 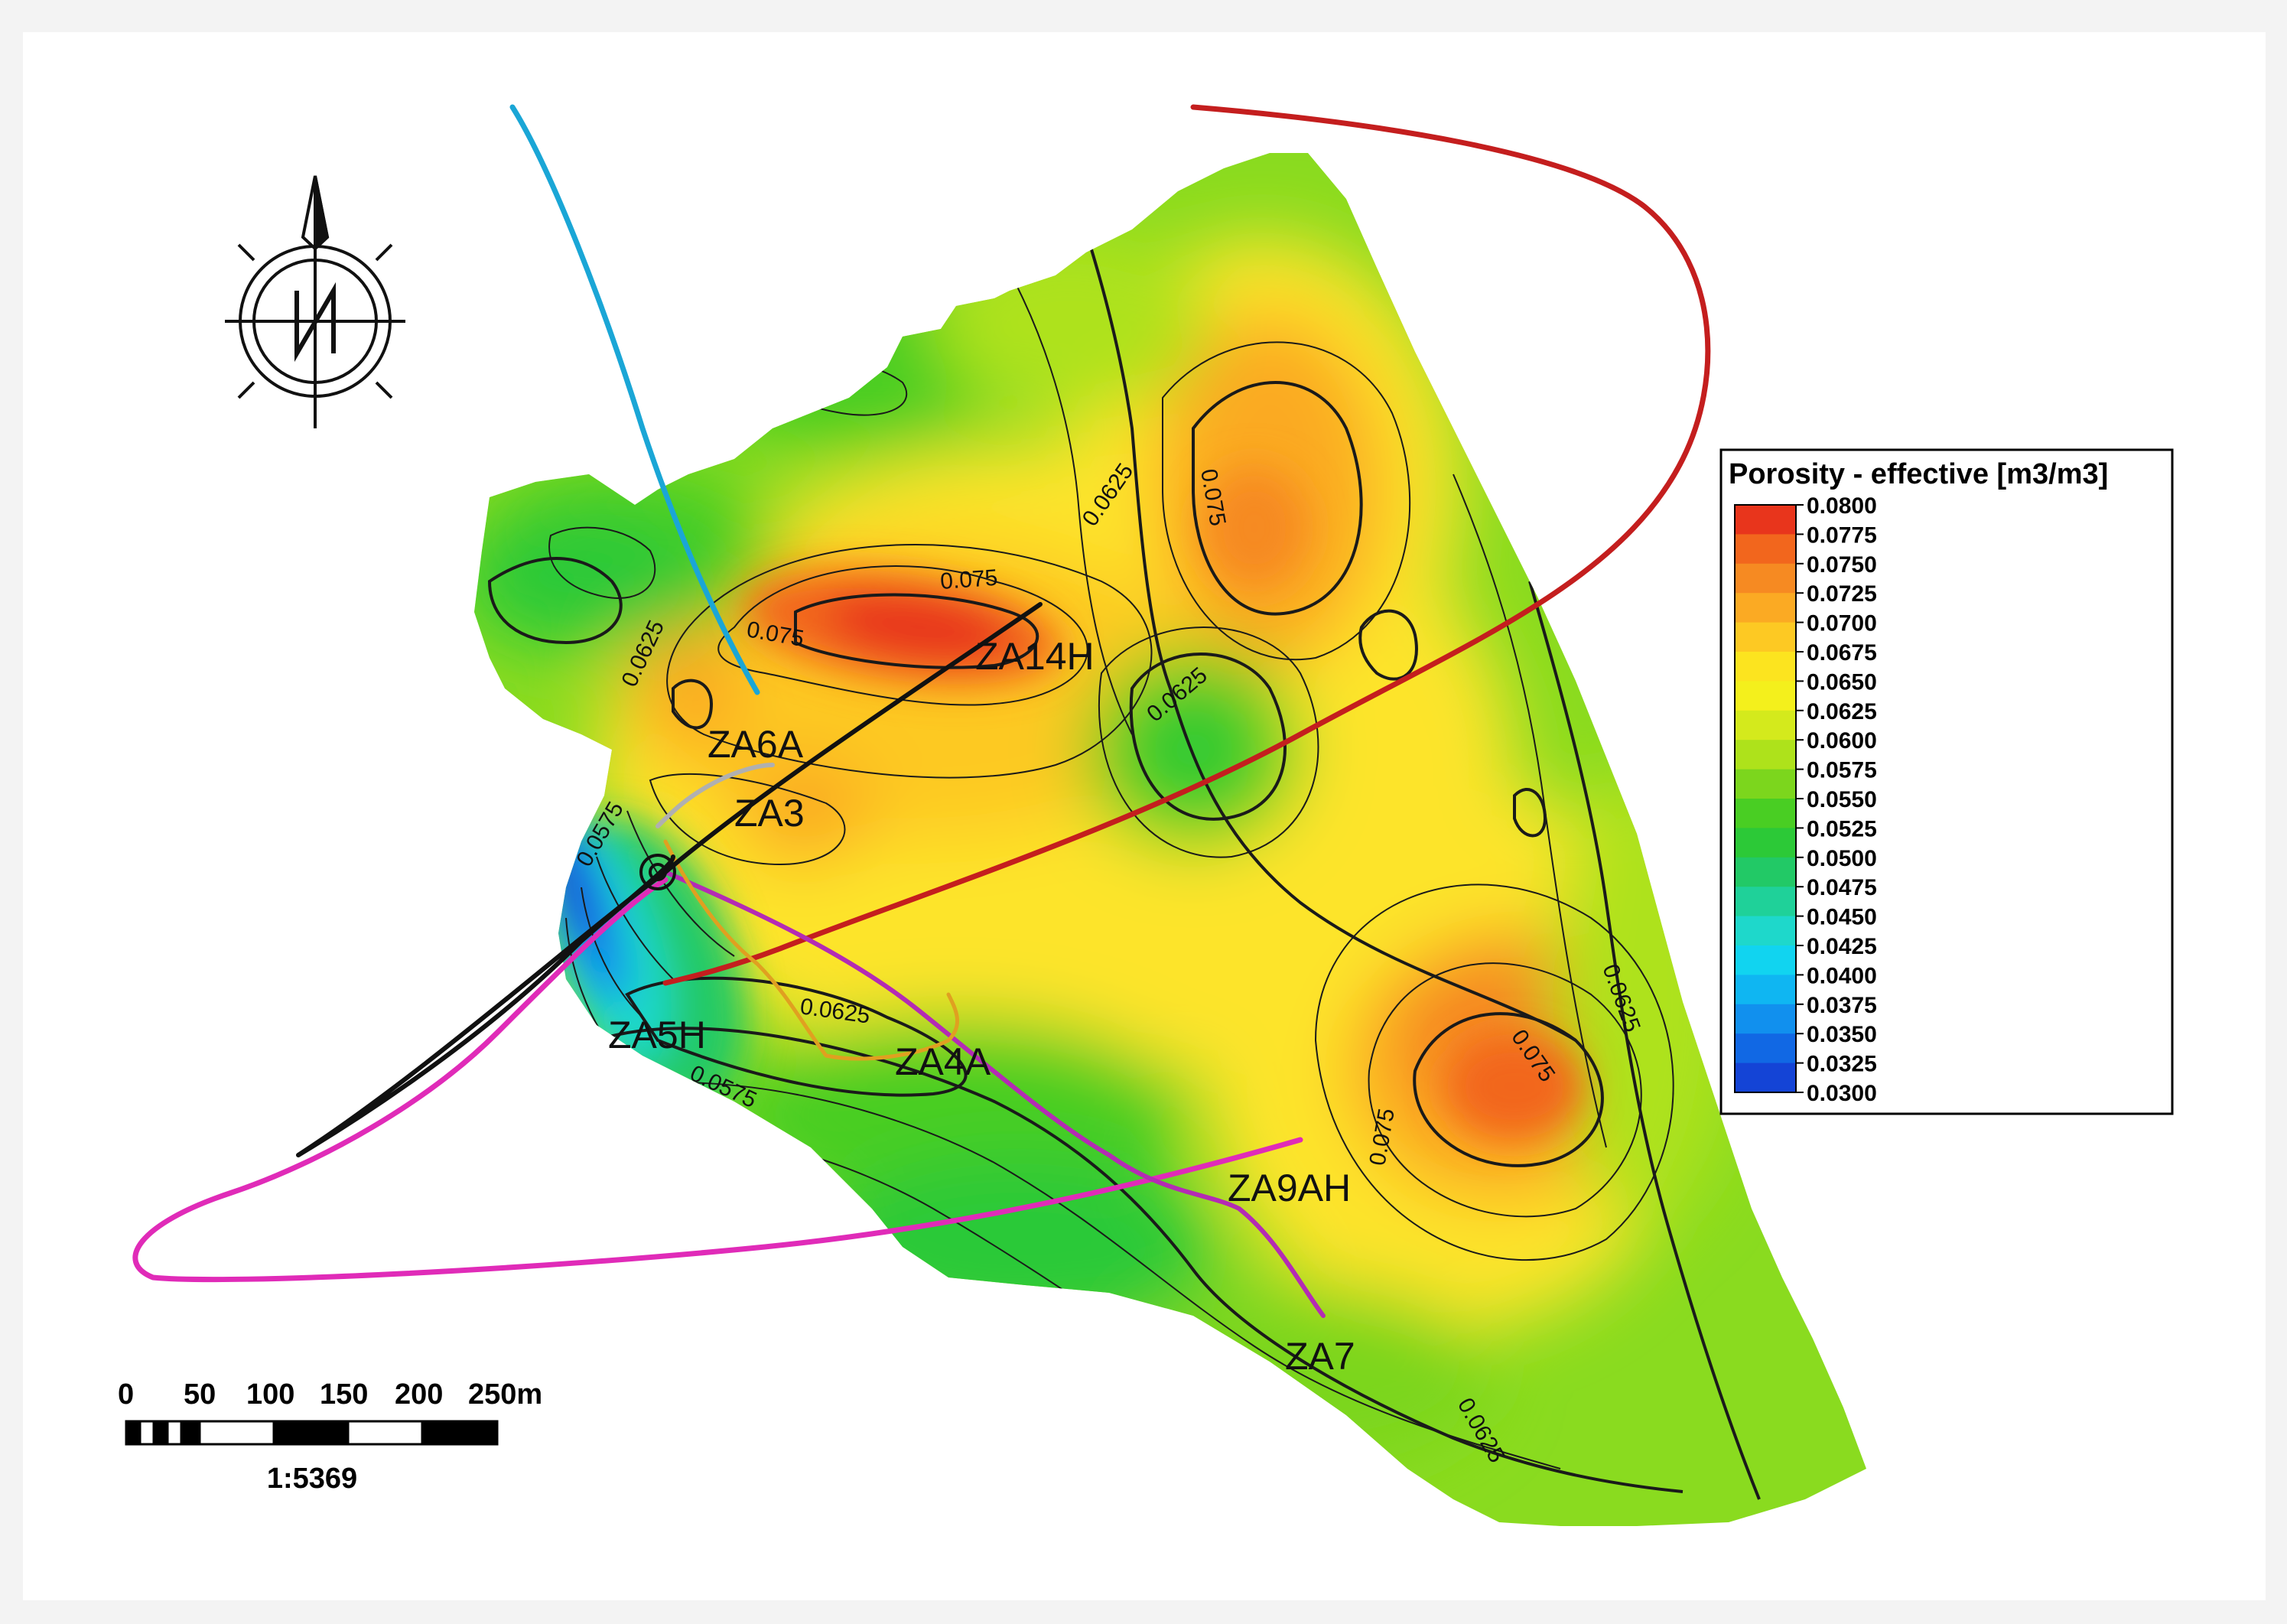 What do you see at coordinates (1842, 1034) in the screenshot?
I see `legend-tick-label: 0.0350` at bounding box center [1842, 1034].